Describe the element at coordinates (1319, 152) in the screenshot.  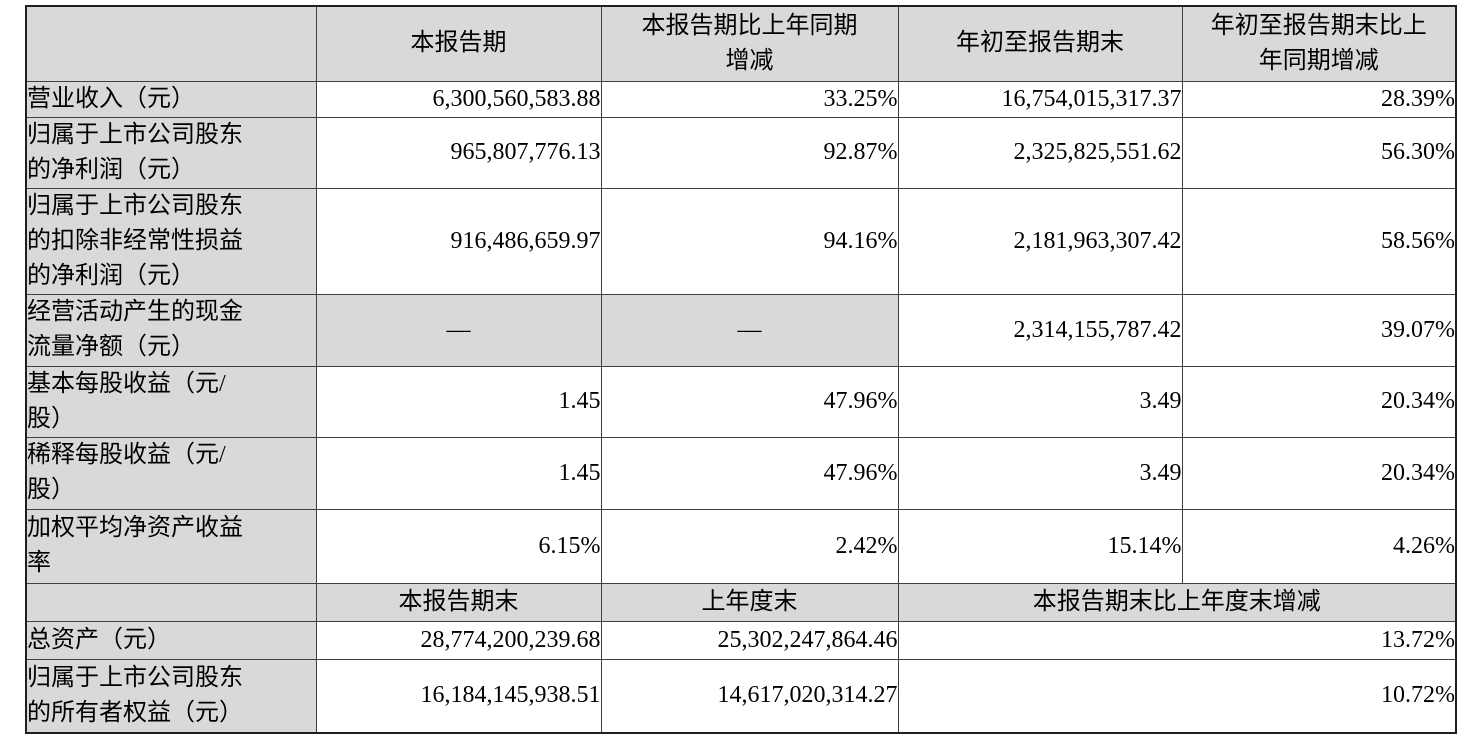
I see `value-cell-ytd-change: 56.30%` at that location.